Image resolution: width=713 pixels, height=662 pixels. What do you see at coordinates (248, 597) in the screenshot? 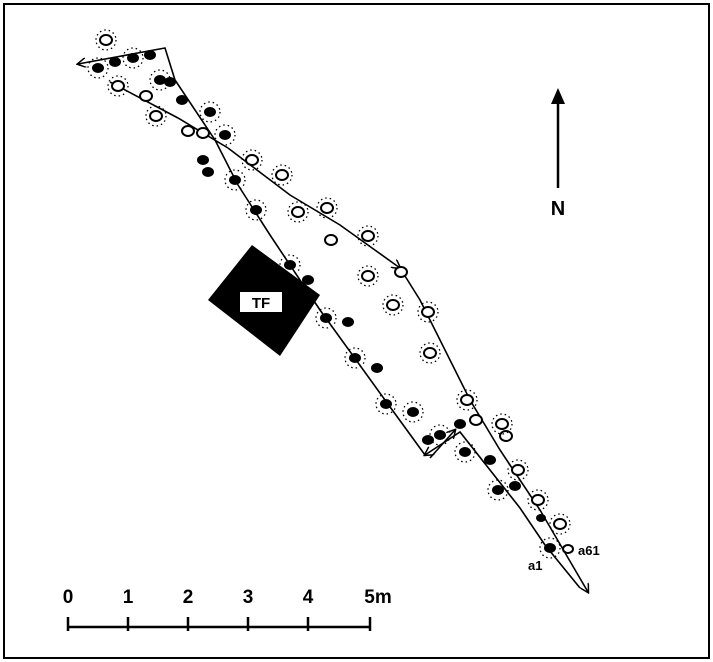
I see `scale-tick-label: 3` at bounding box center [248, 597].